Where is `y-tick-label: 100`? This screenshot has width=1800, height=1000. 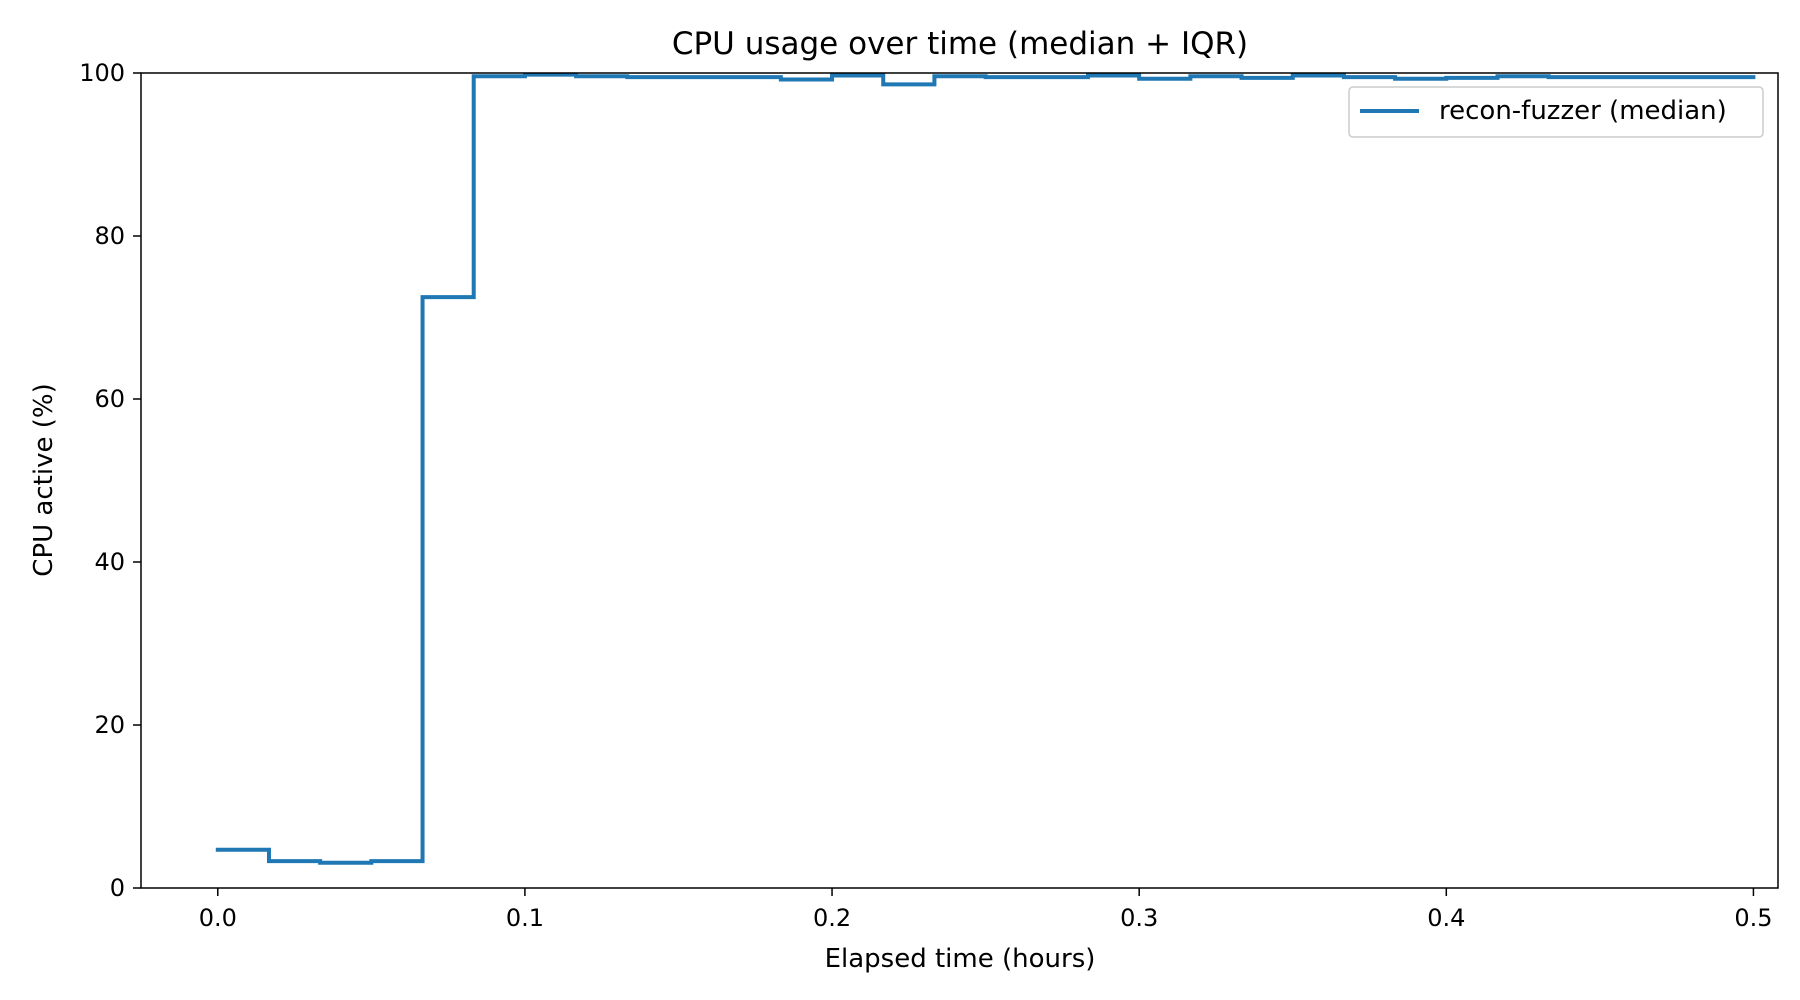
y-tick-label: 100 is located at coordinates (102, 73).